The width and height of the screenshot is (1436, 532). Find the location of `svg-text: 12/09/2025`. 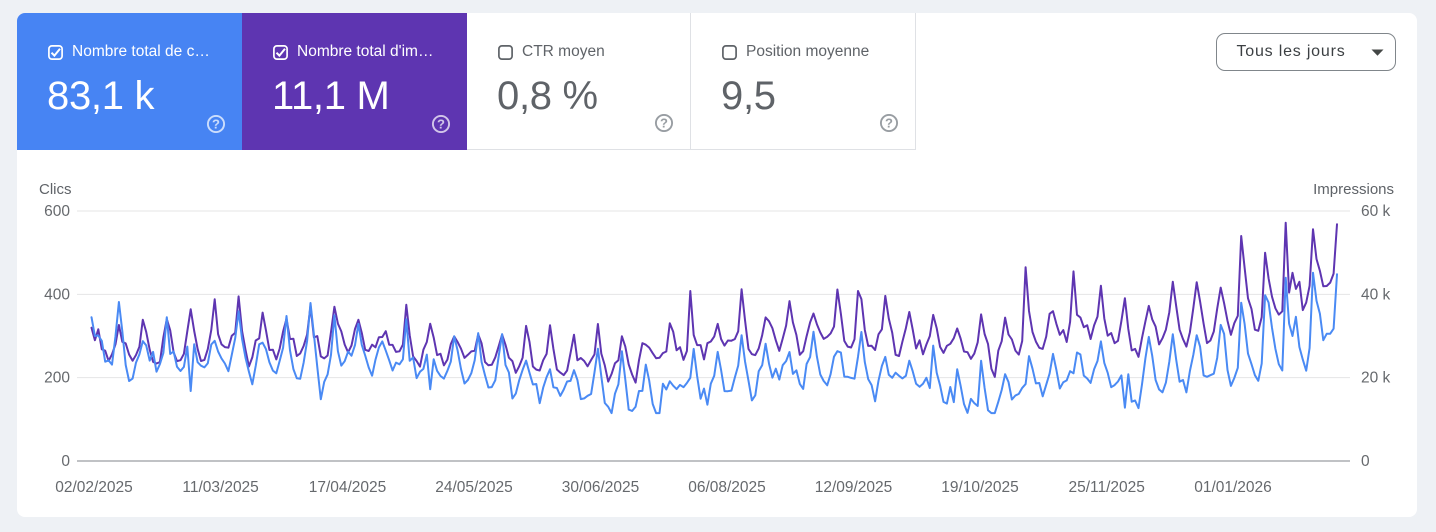

svg-text: 12/09/2025 is located at coordinates (854, 487).